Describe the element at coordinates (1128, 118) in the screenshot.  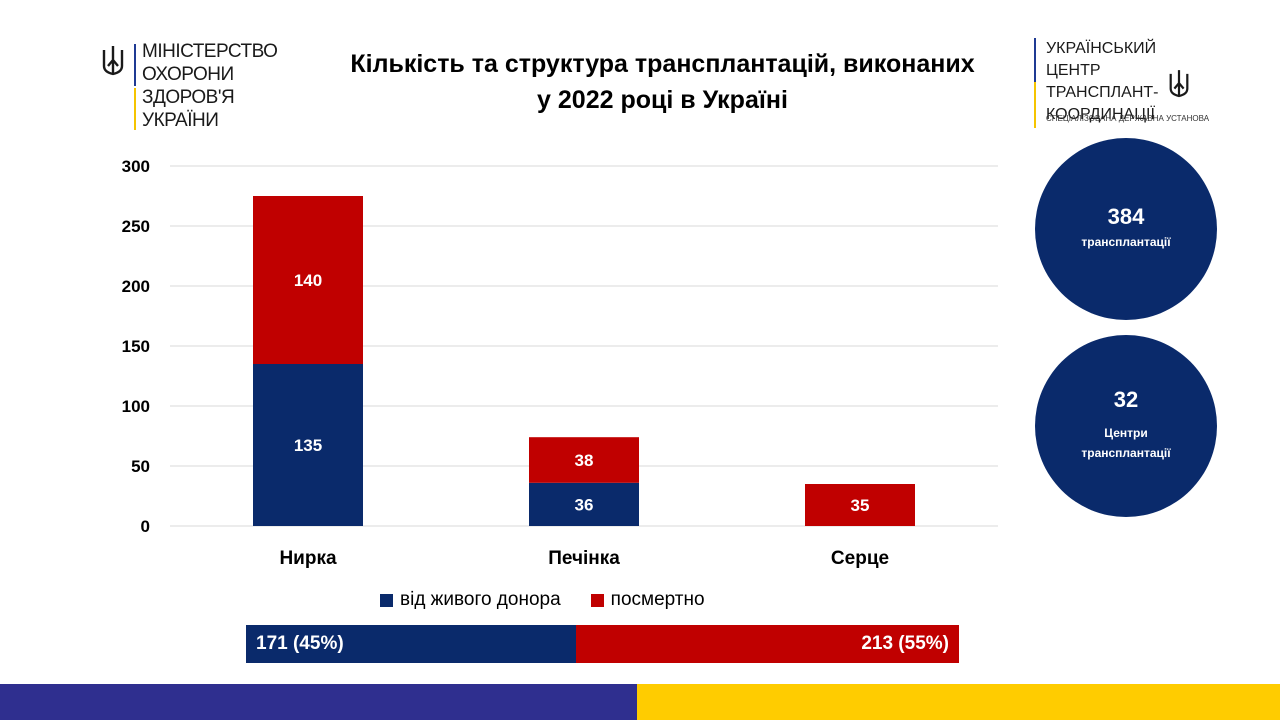
I see `logo-right-subtitle: СПЕЦІАЛІЗОВАНА ДЕРЖАВНА УСТАНОВА` at that location.